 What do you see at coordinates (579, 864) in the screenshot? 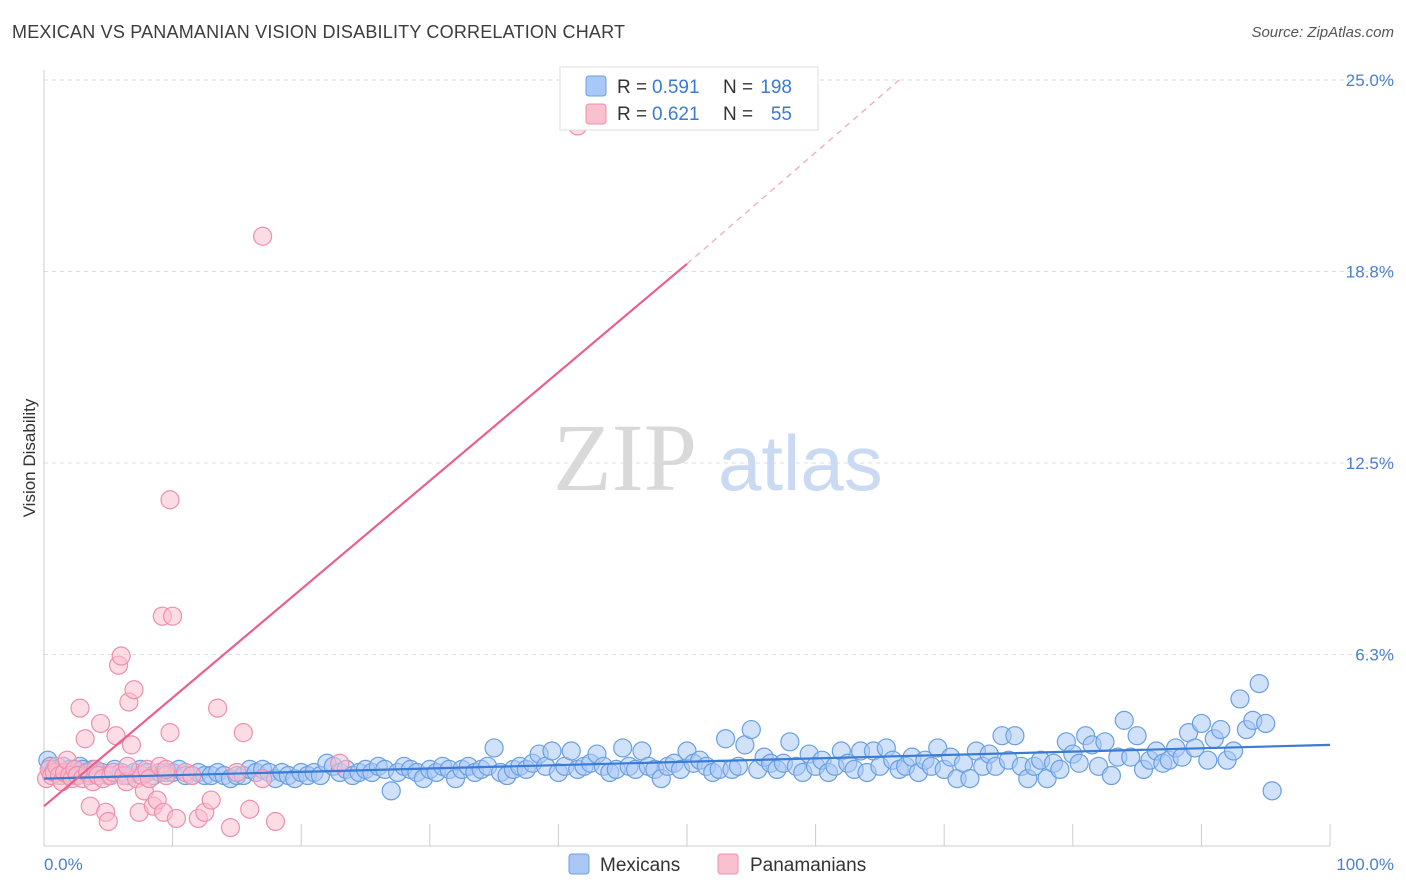
I see `bottom-legend-swatch-mexicans` at bounding box center [579, 864].